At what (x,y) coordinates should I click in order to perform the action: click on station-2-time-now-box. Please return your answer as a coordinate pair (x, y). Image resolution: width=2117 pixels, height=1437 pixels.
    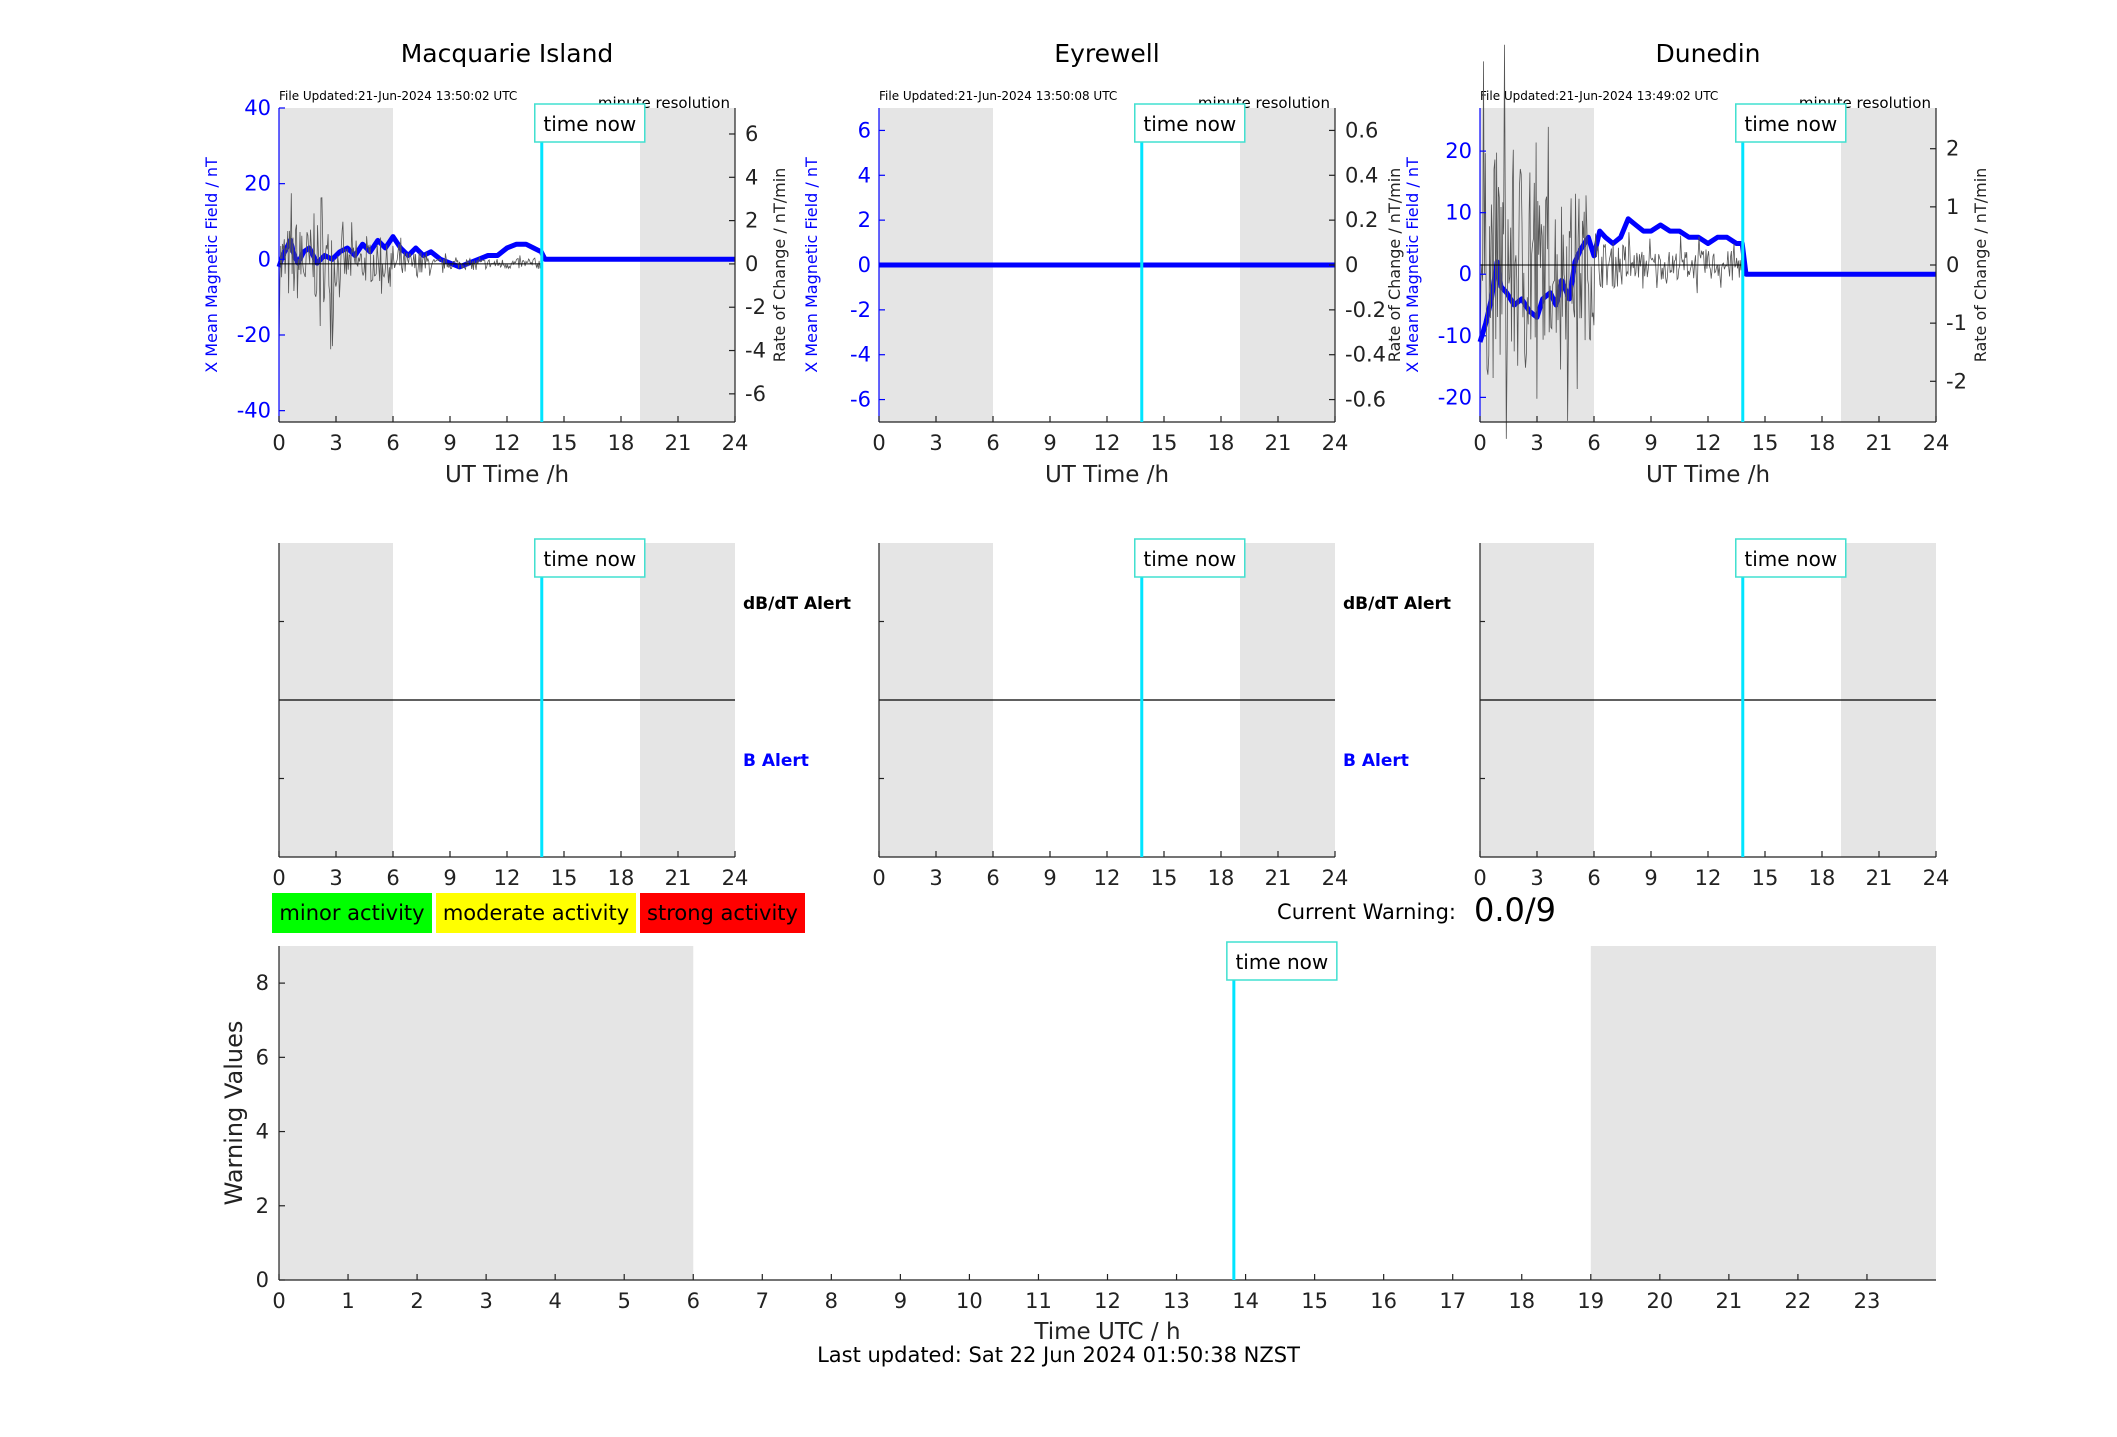
    Looking at the image, I should click on (1791, 123).